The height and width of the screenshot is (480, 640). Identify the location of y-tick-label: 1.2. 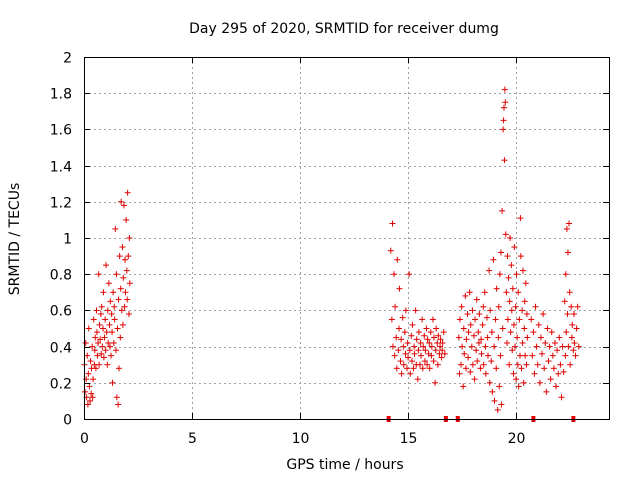
(61, 204).